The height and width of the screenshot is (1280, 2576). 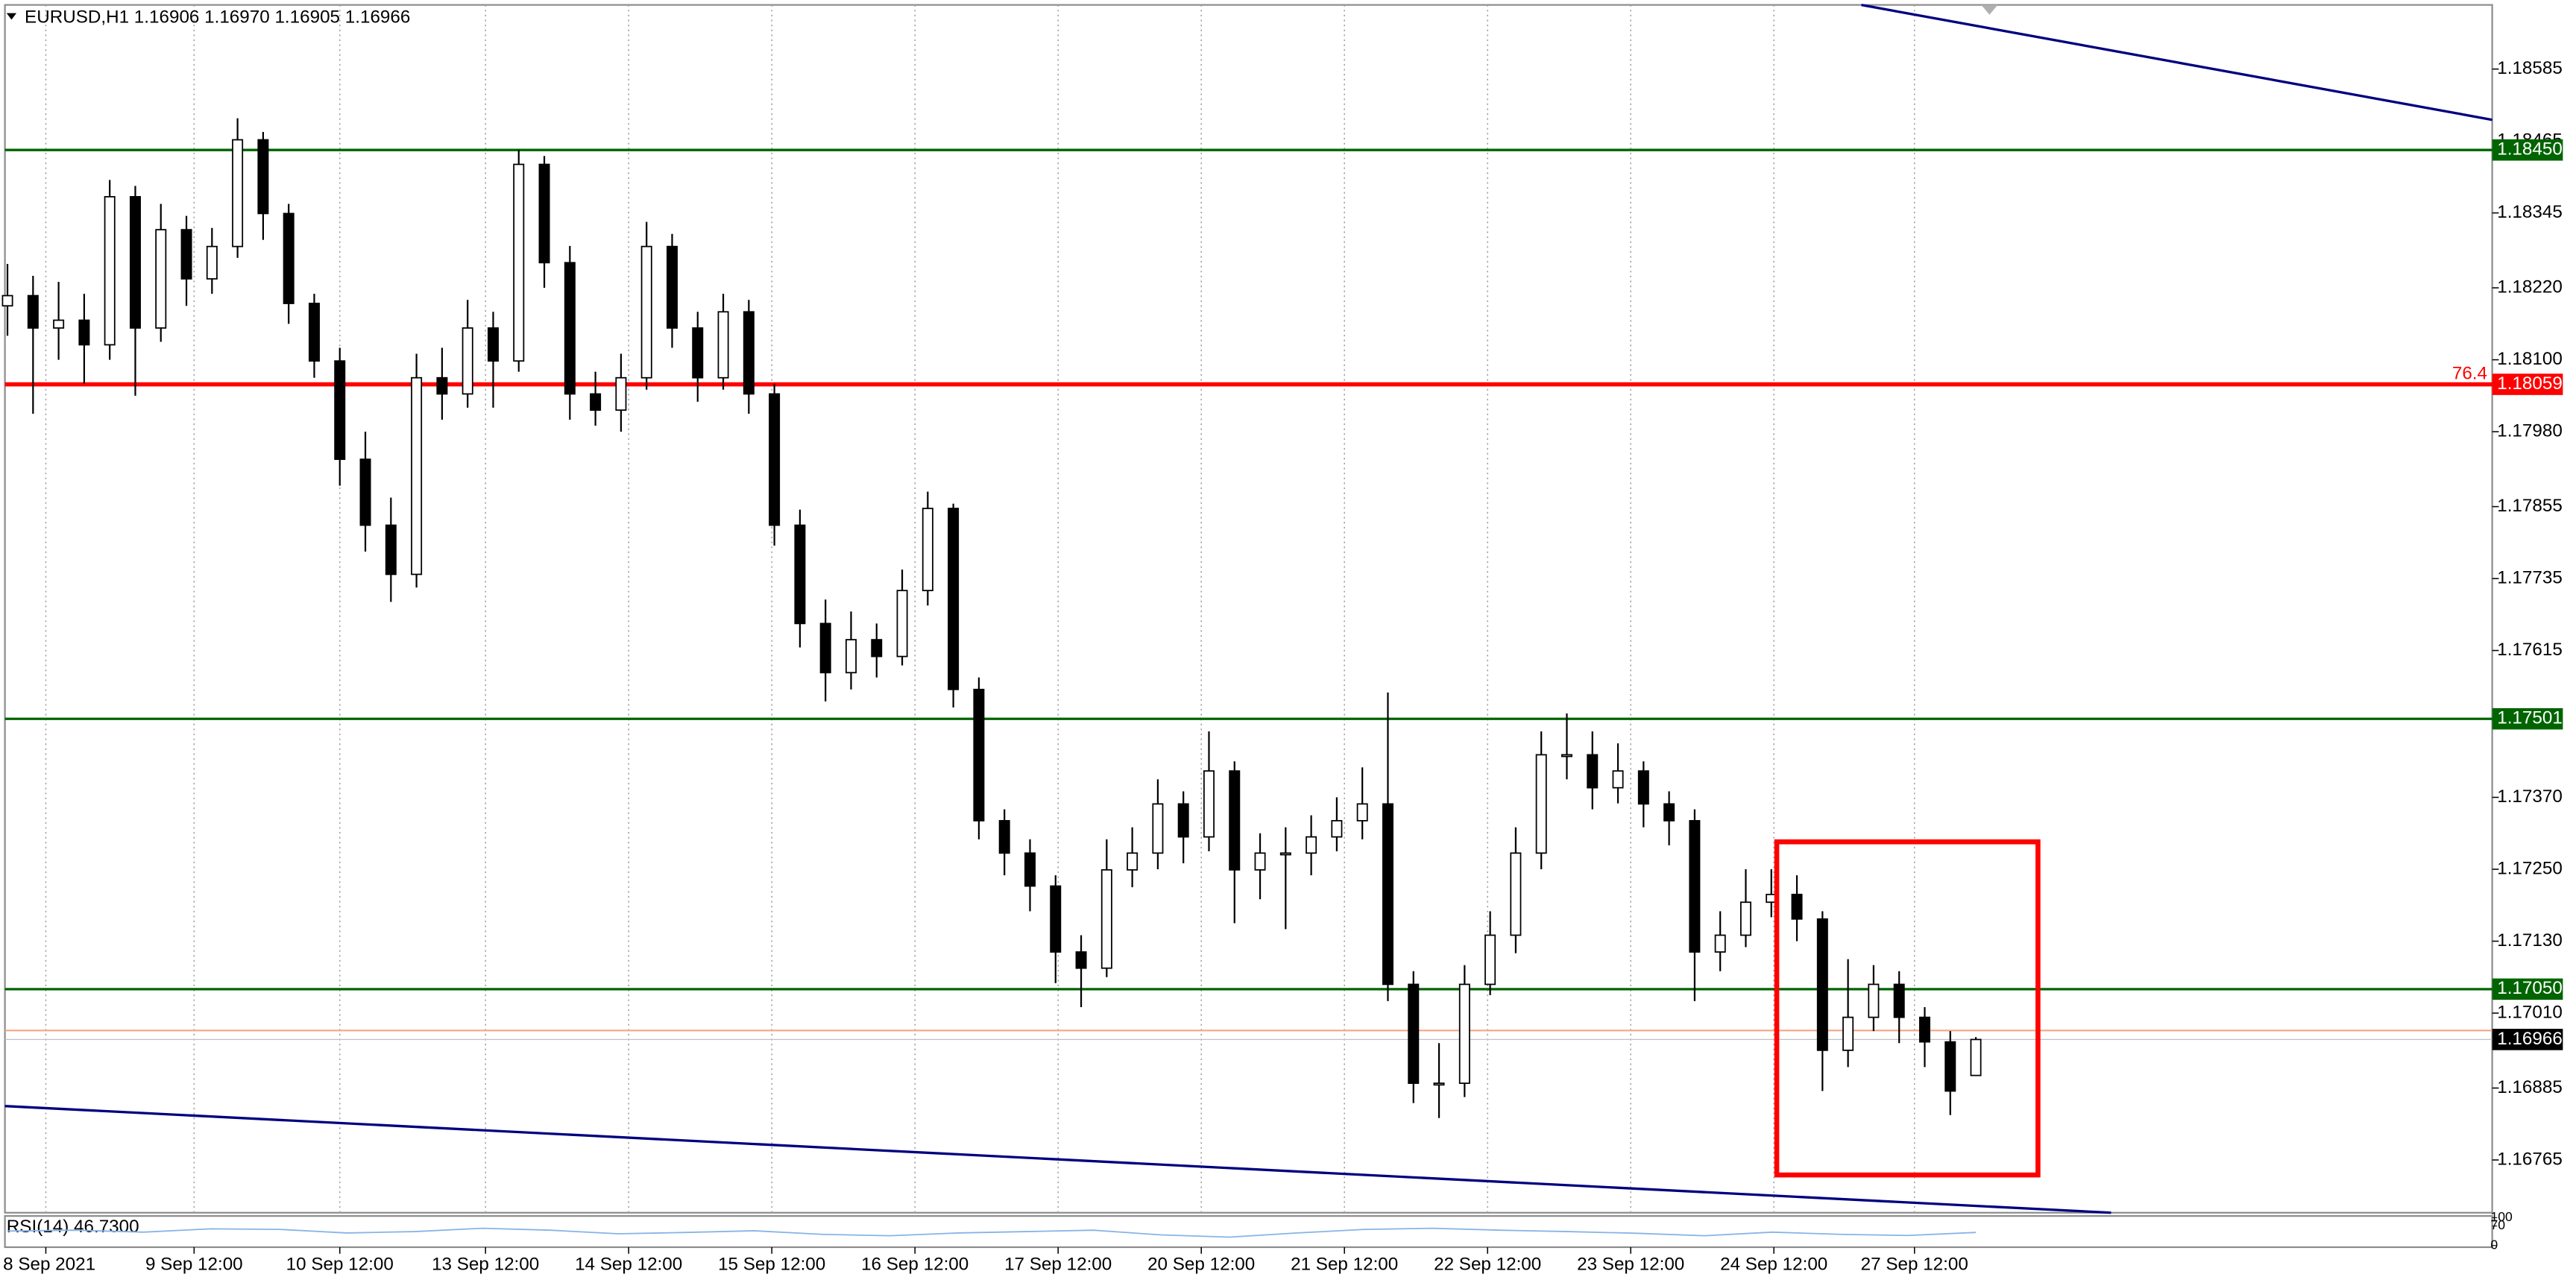 What do you see at coordinates (2530, 1159) in the screenshot?
I see `y-tick-label: 1.16765` at bounding box center [2530, 1159].